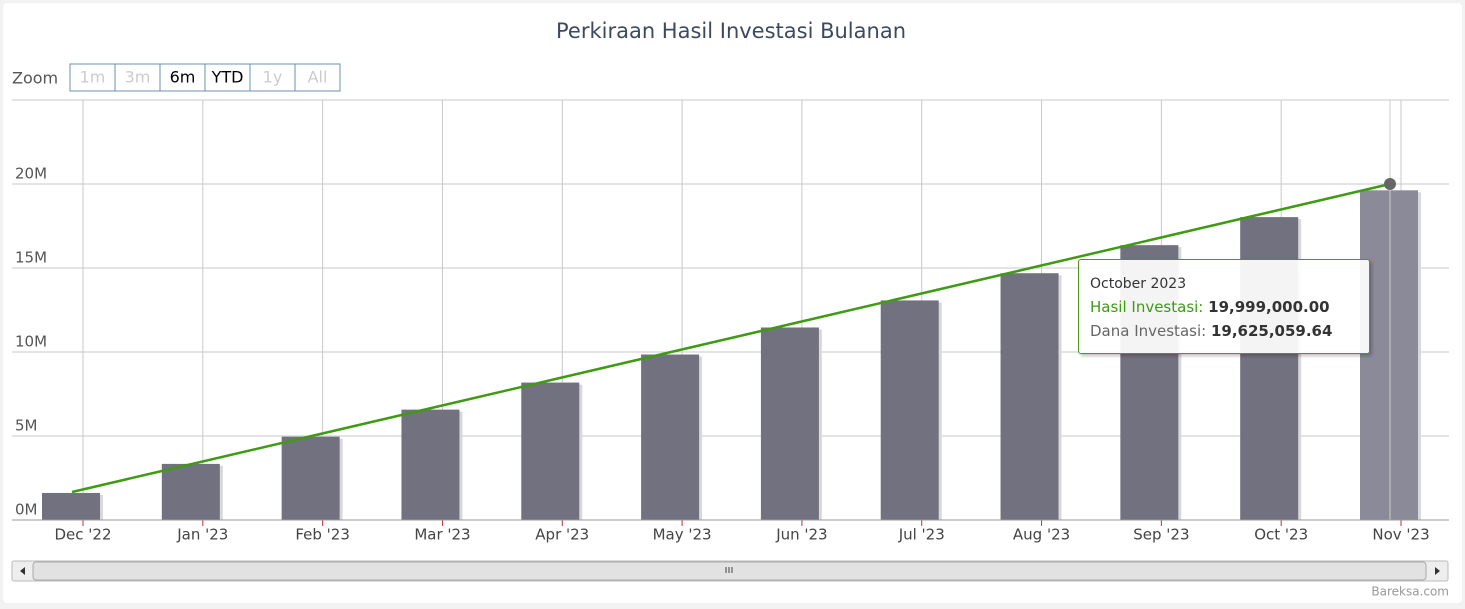  I want to click on tooltip-label: Hasil Investasi:, so click(1147, 307).